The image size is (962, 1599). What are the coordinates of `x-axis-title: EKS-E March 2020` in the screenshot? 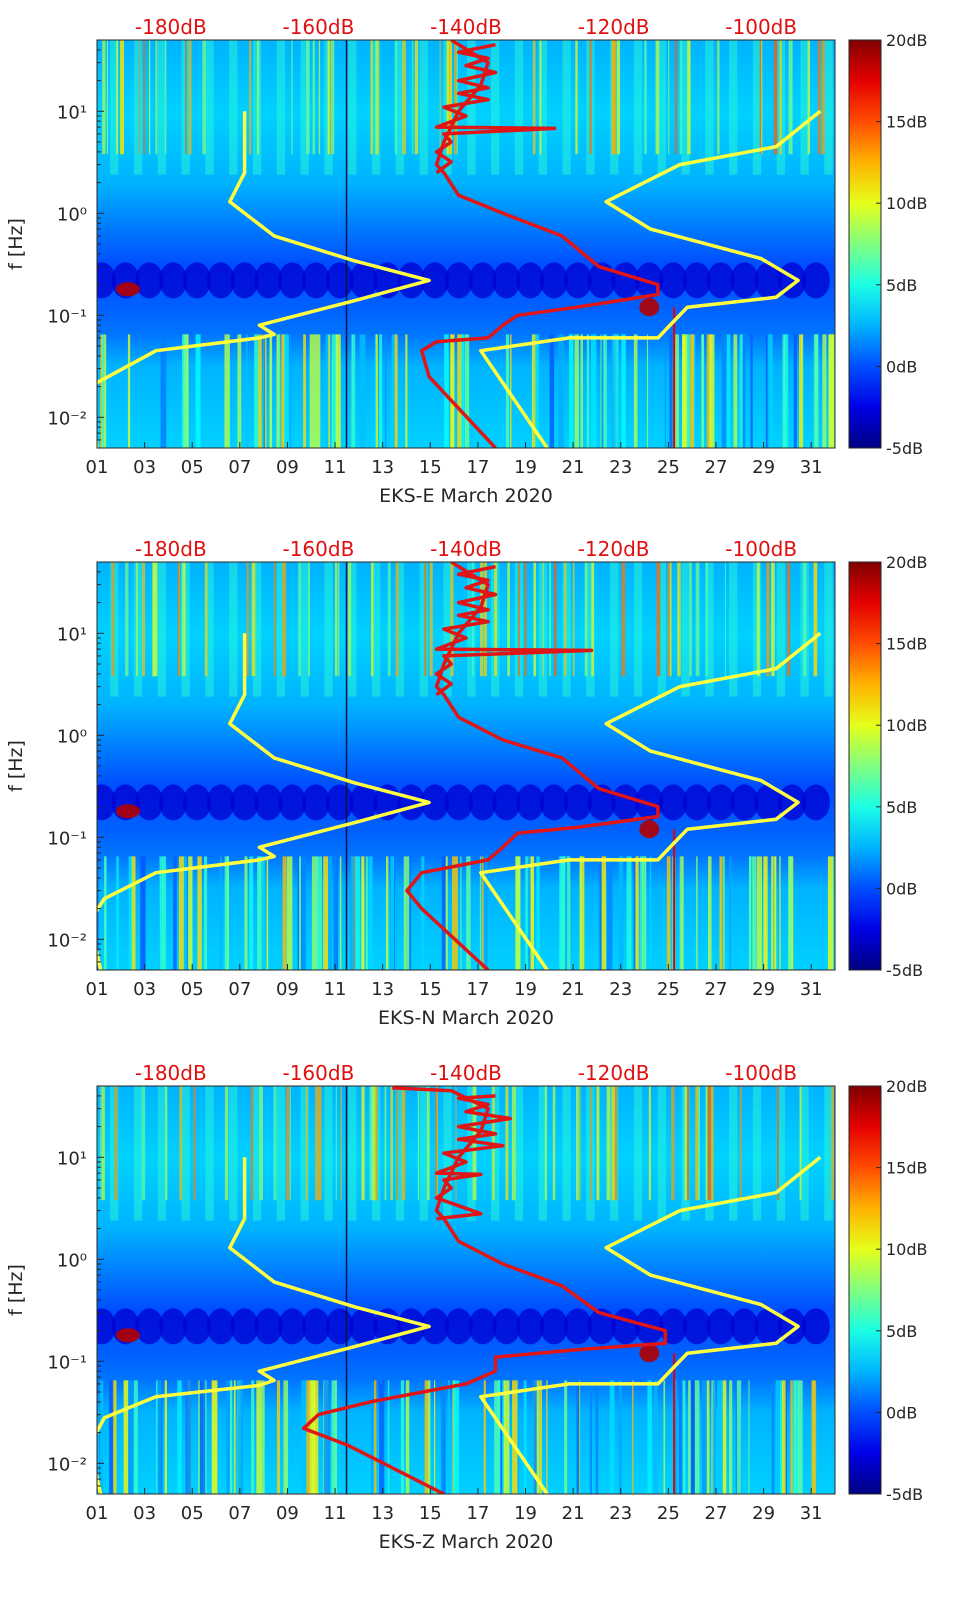 It's located at (466, 496).